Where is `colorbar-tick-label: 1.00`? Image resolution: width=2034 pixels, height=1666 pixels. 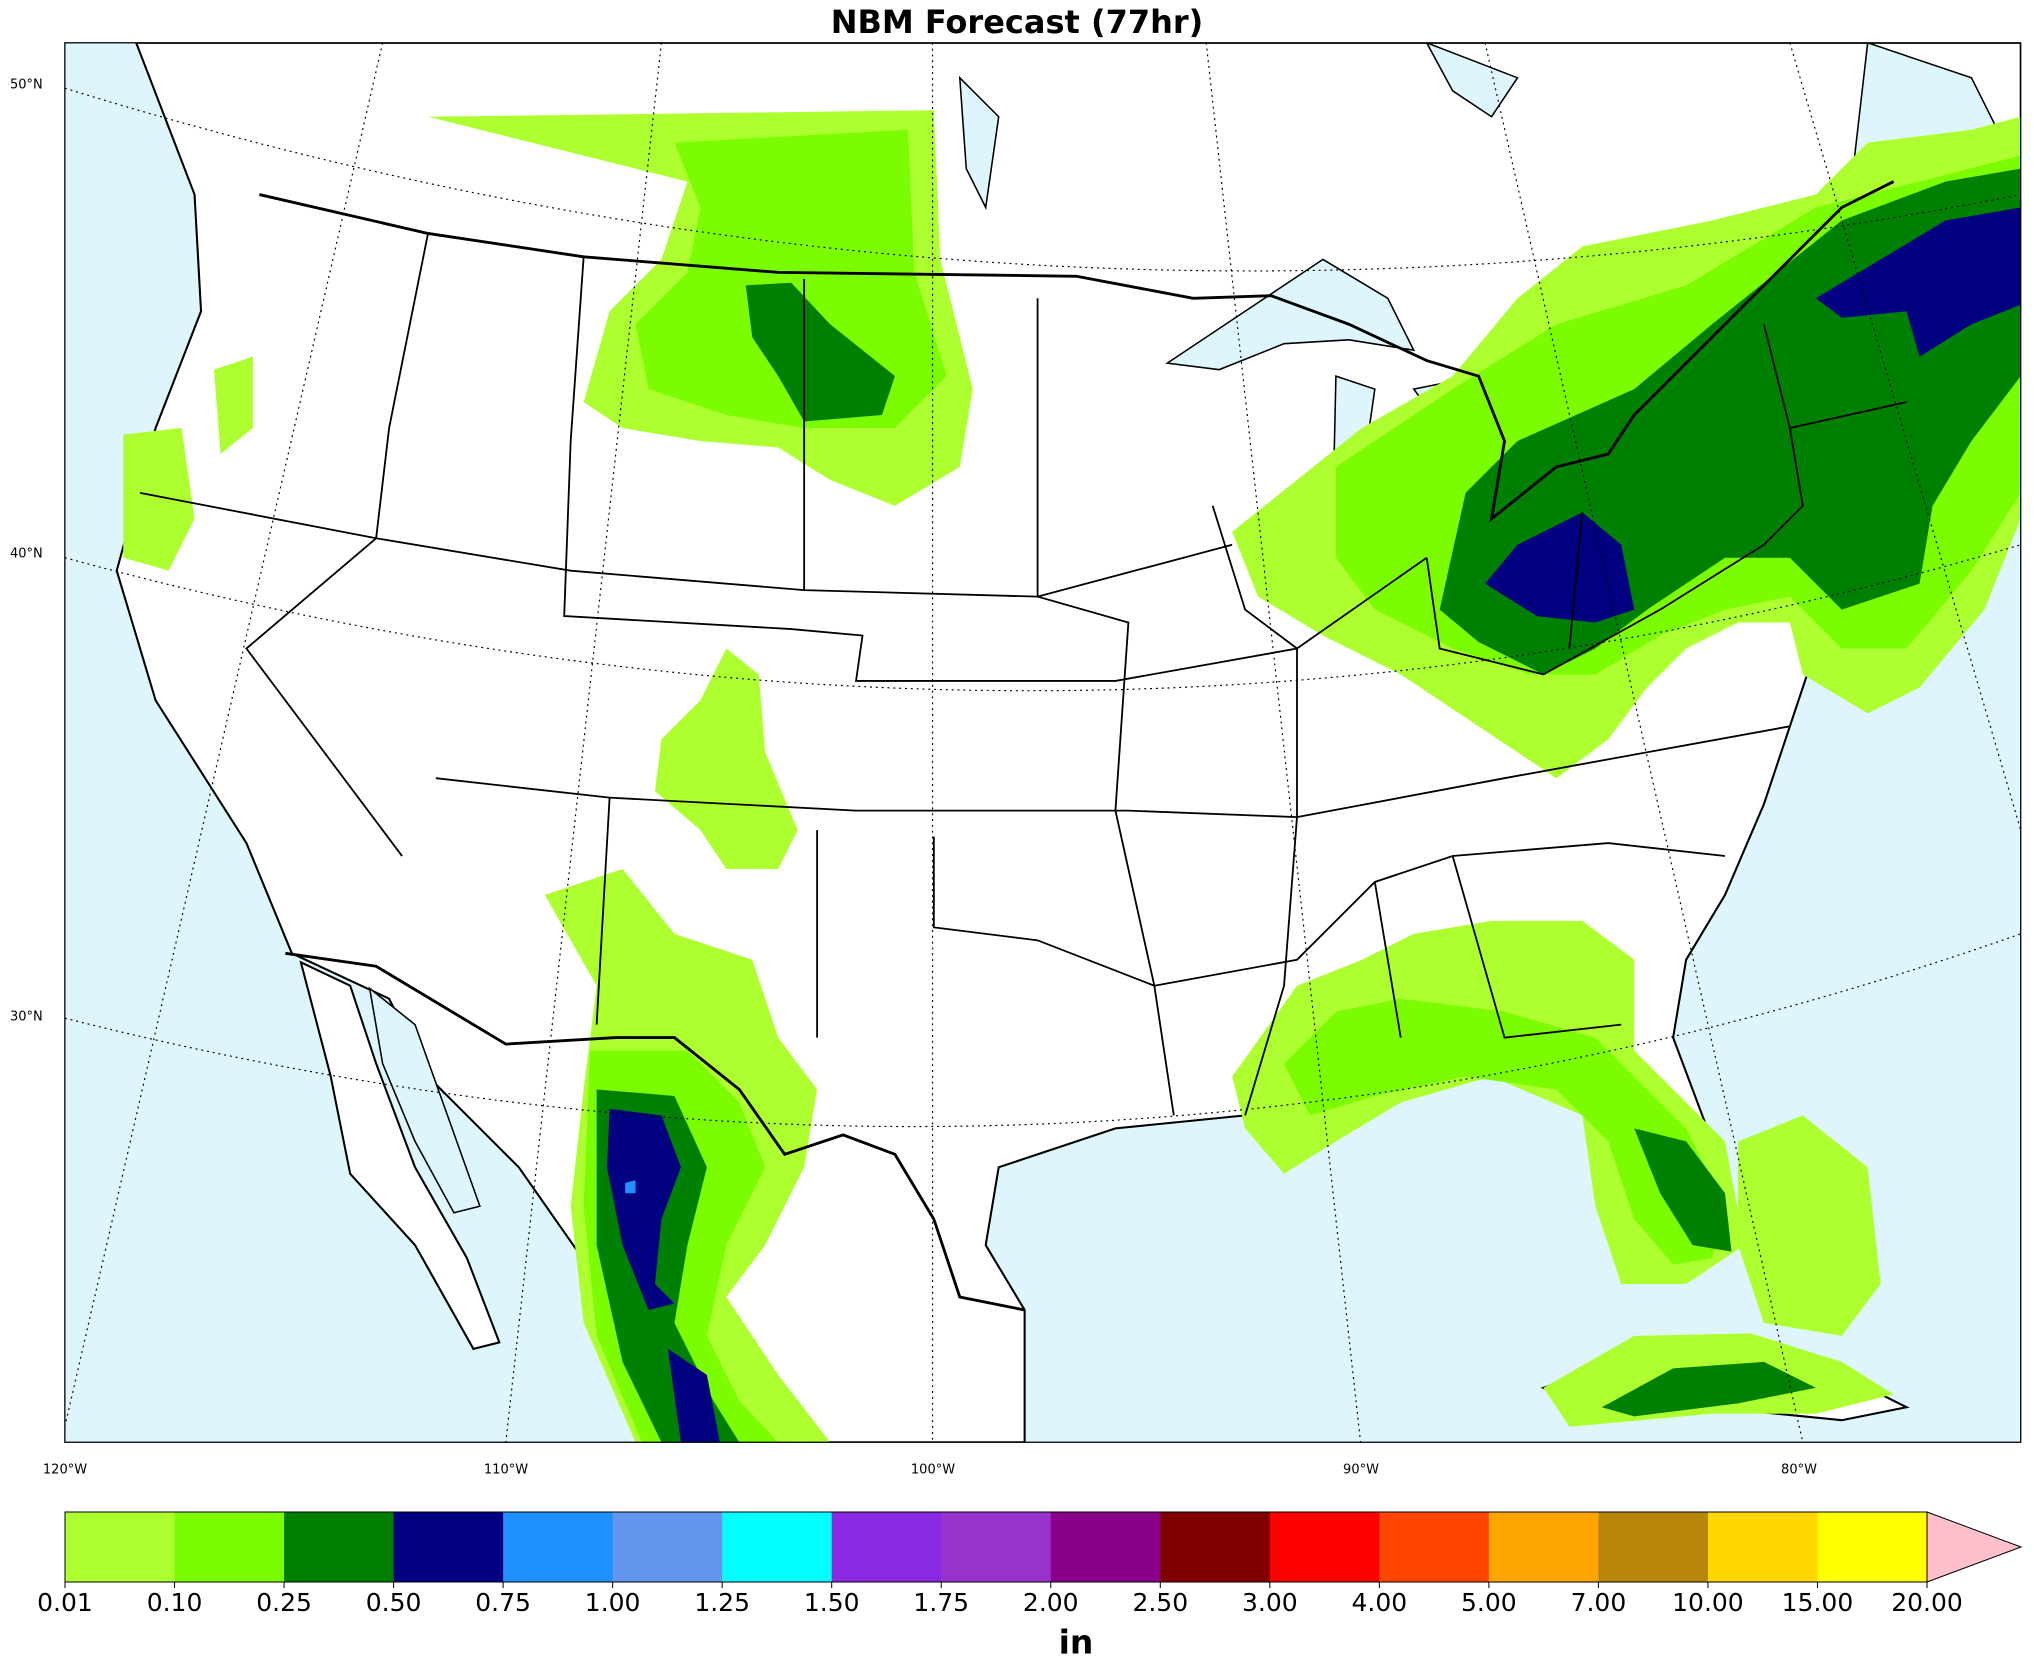 colorbar-tick-label: 1.00 is located at coordinates (613, 1602).